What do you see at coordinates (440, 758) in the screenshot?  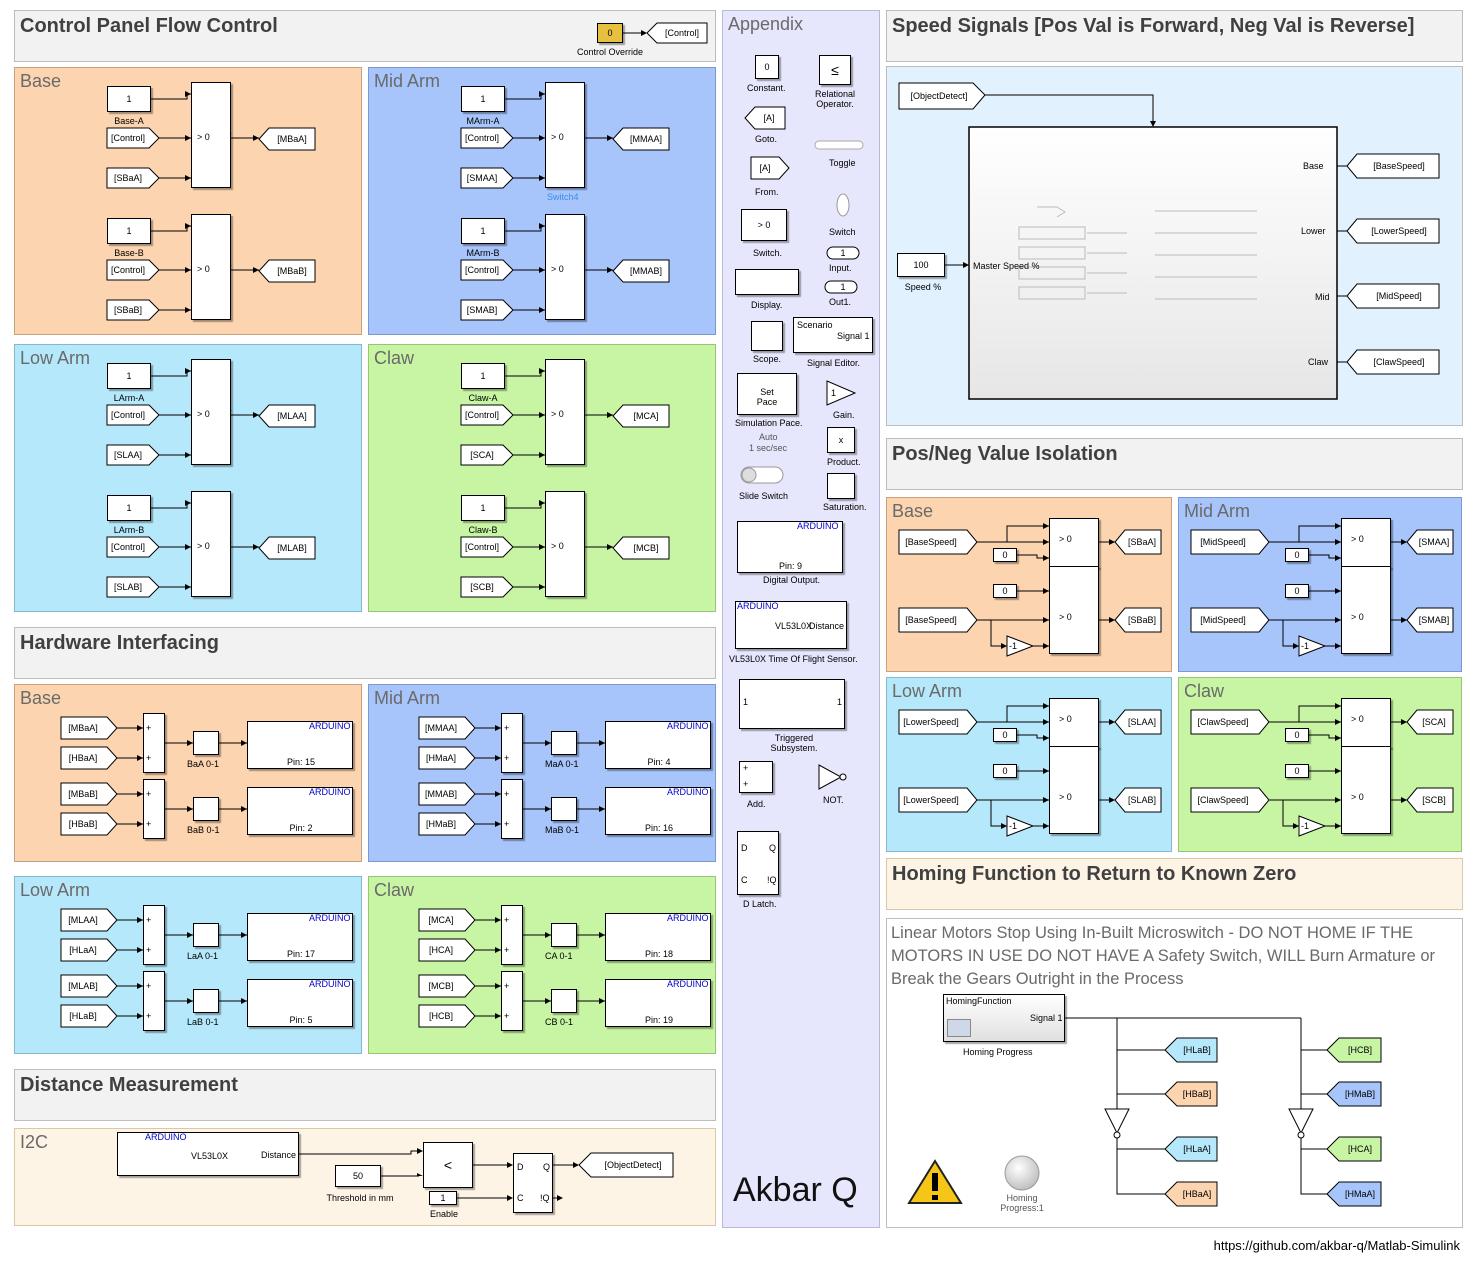 I see `from-tag: [HMaA]` at bounding box center [440, 758].